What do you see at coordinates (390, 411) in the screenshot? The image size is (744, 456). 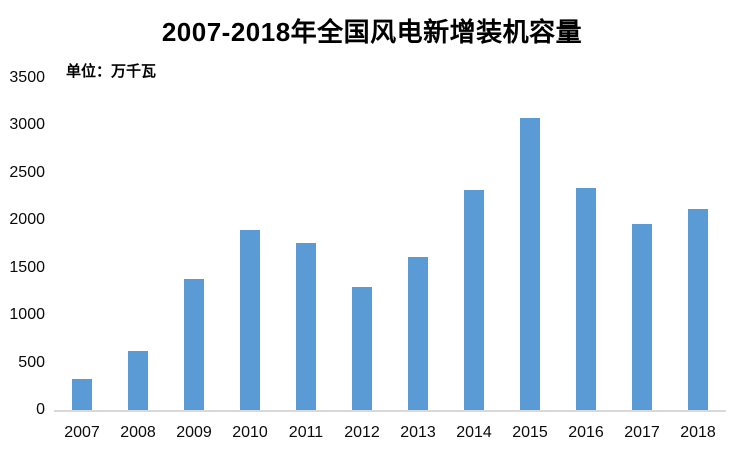 I see `x-axis-line` at bounding box center [390, 411].